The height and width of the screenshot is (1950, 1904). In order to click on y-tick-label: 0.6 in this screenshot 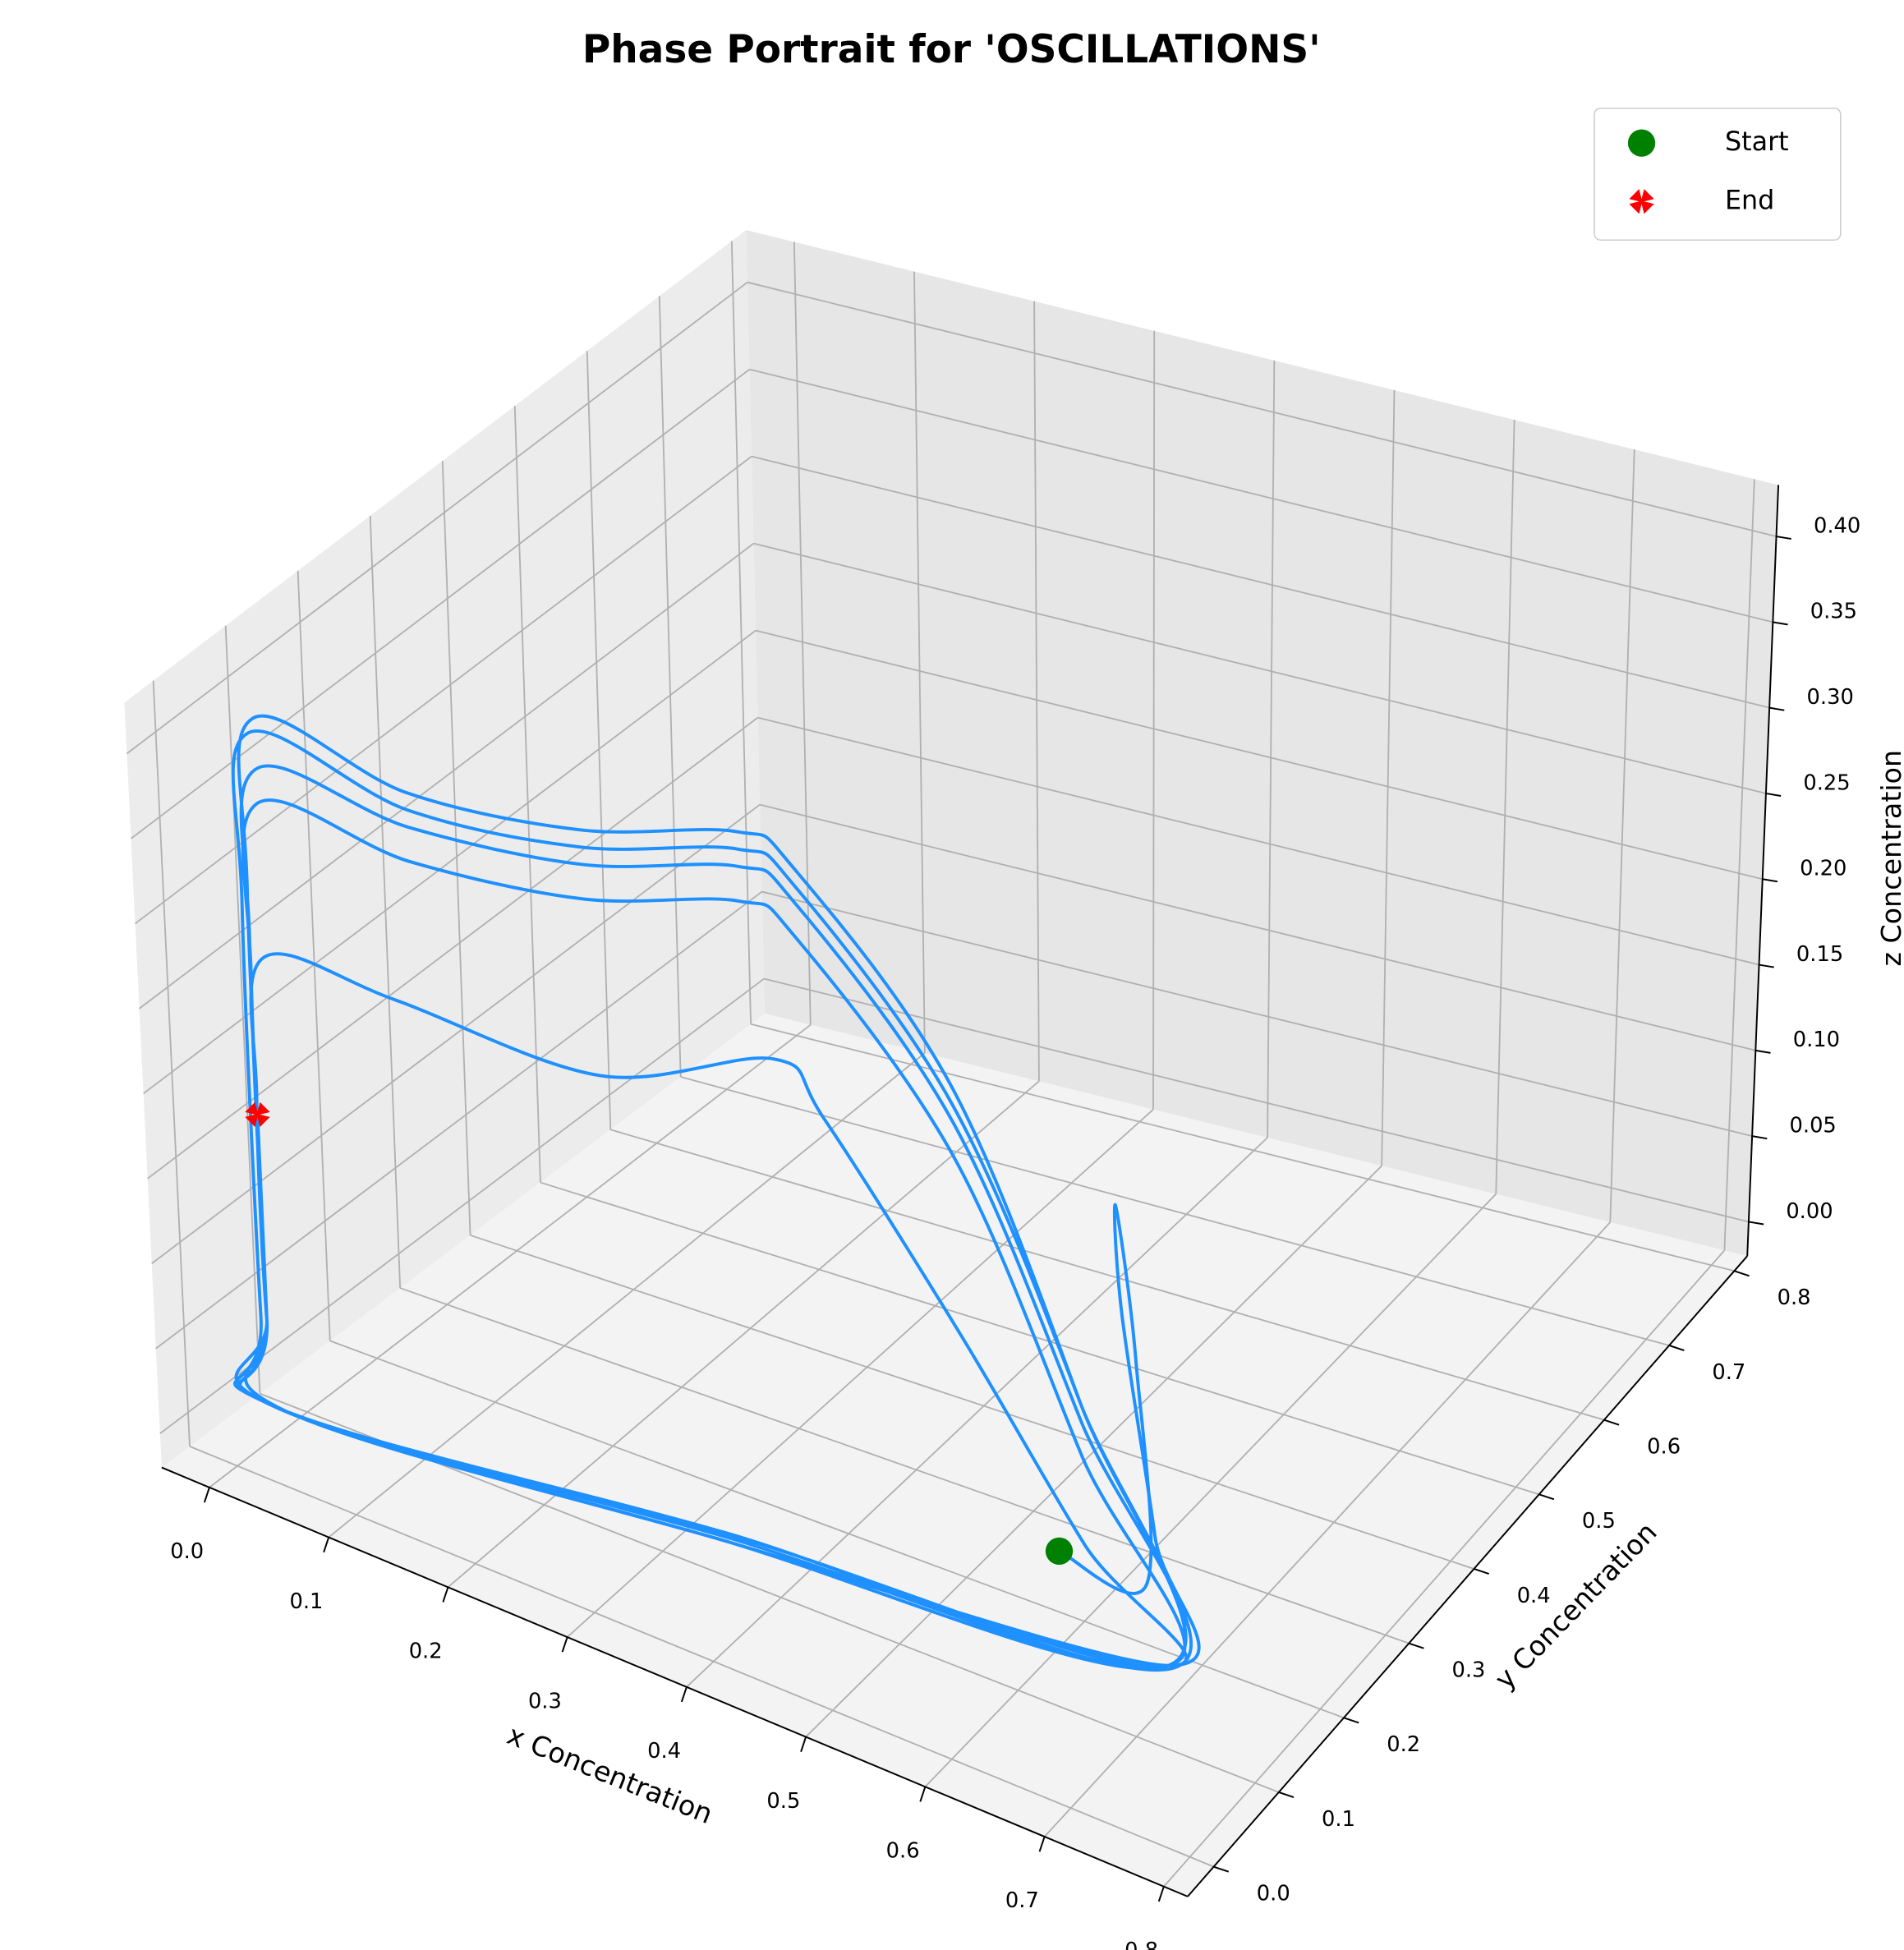, I will do `click(1664, 1446)`.